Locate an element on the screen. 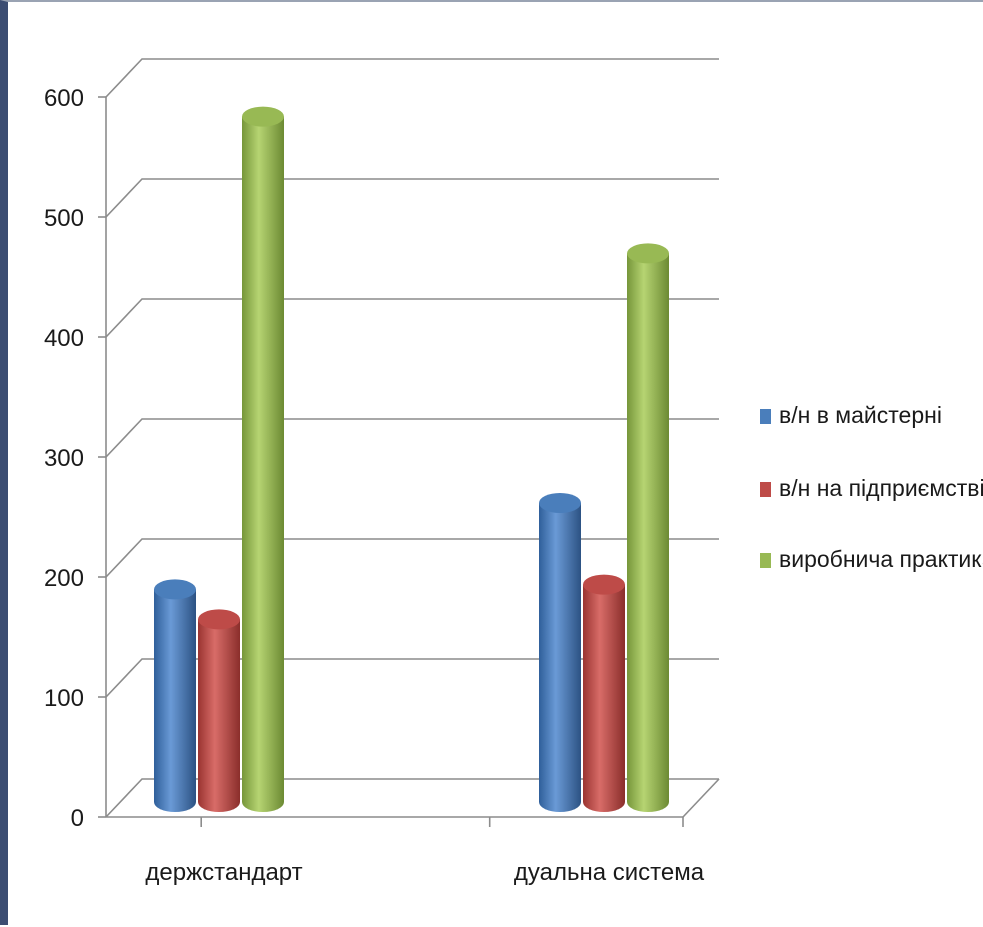  y-tick-label: 200 is located at coordinates (64, 578).